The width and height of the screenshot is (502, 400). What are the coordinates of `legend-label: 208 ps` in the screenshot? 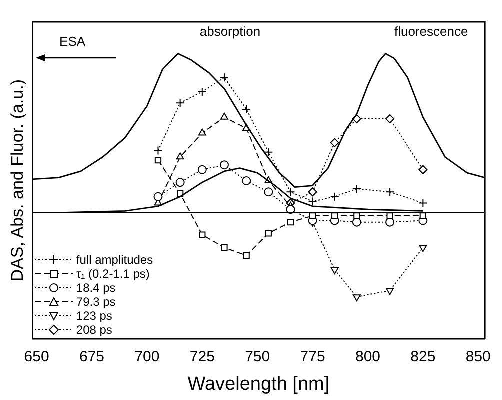 It's located at (94, 330).